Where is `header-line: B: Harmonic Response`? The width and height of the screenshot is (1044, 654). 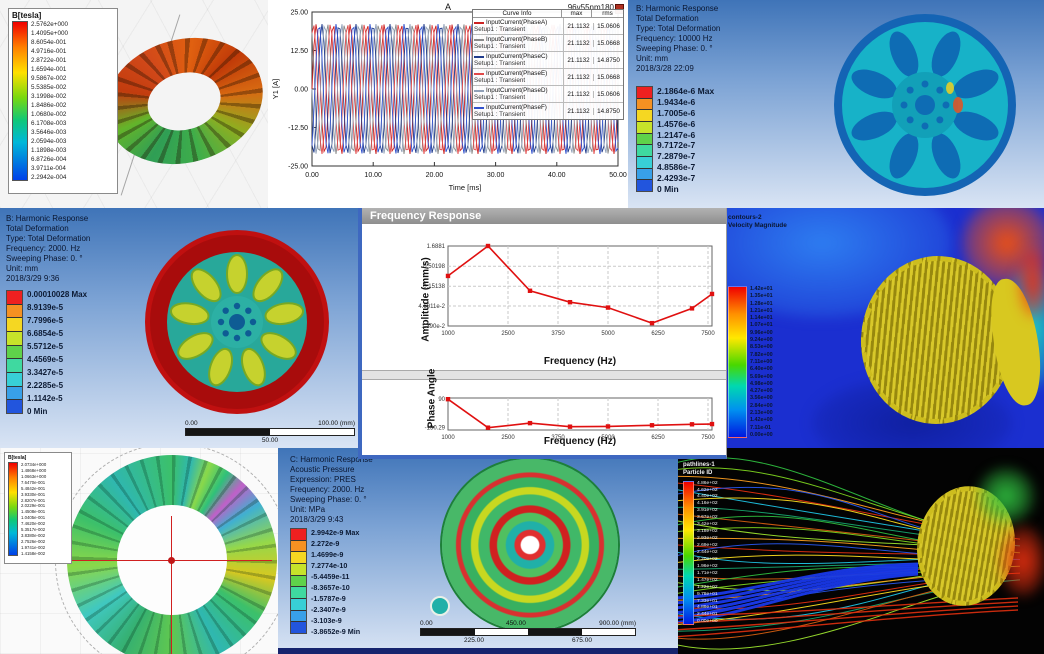 header-line: B: Harmonic Response is located at coordinates (677, 8).